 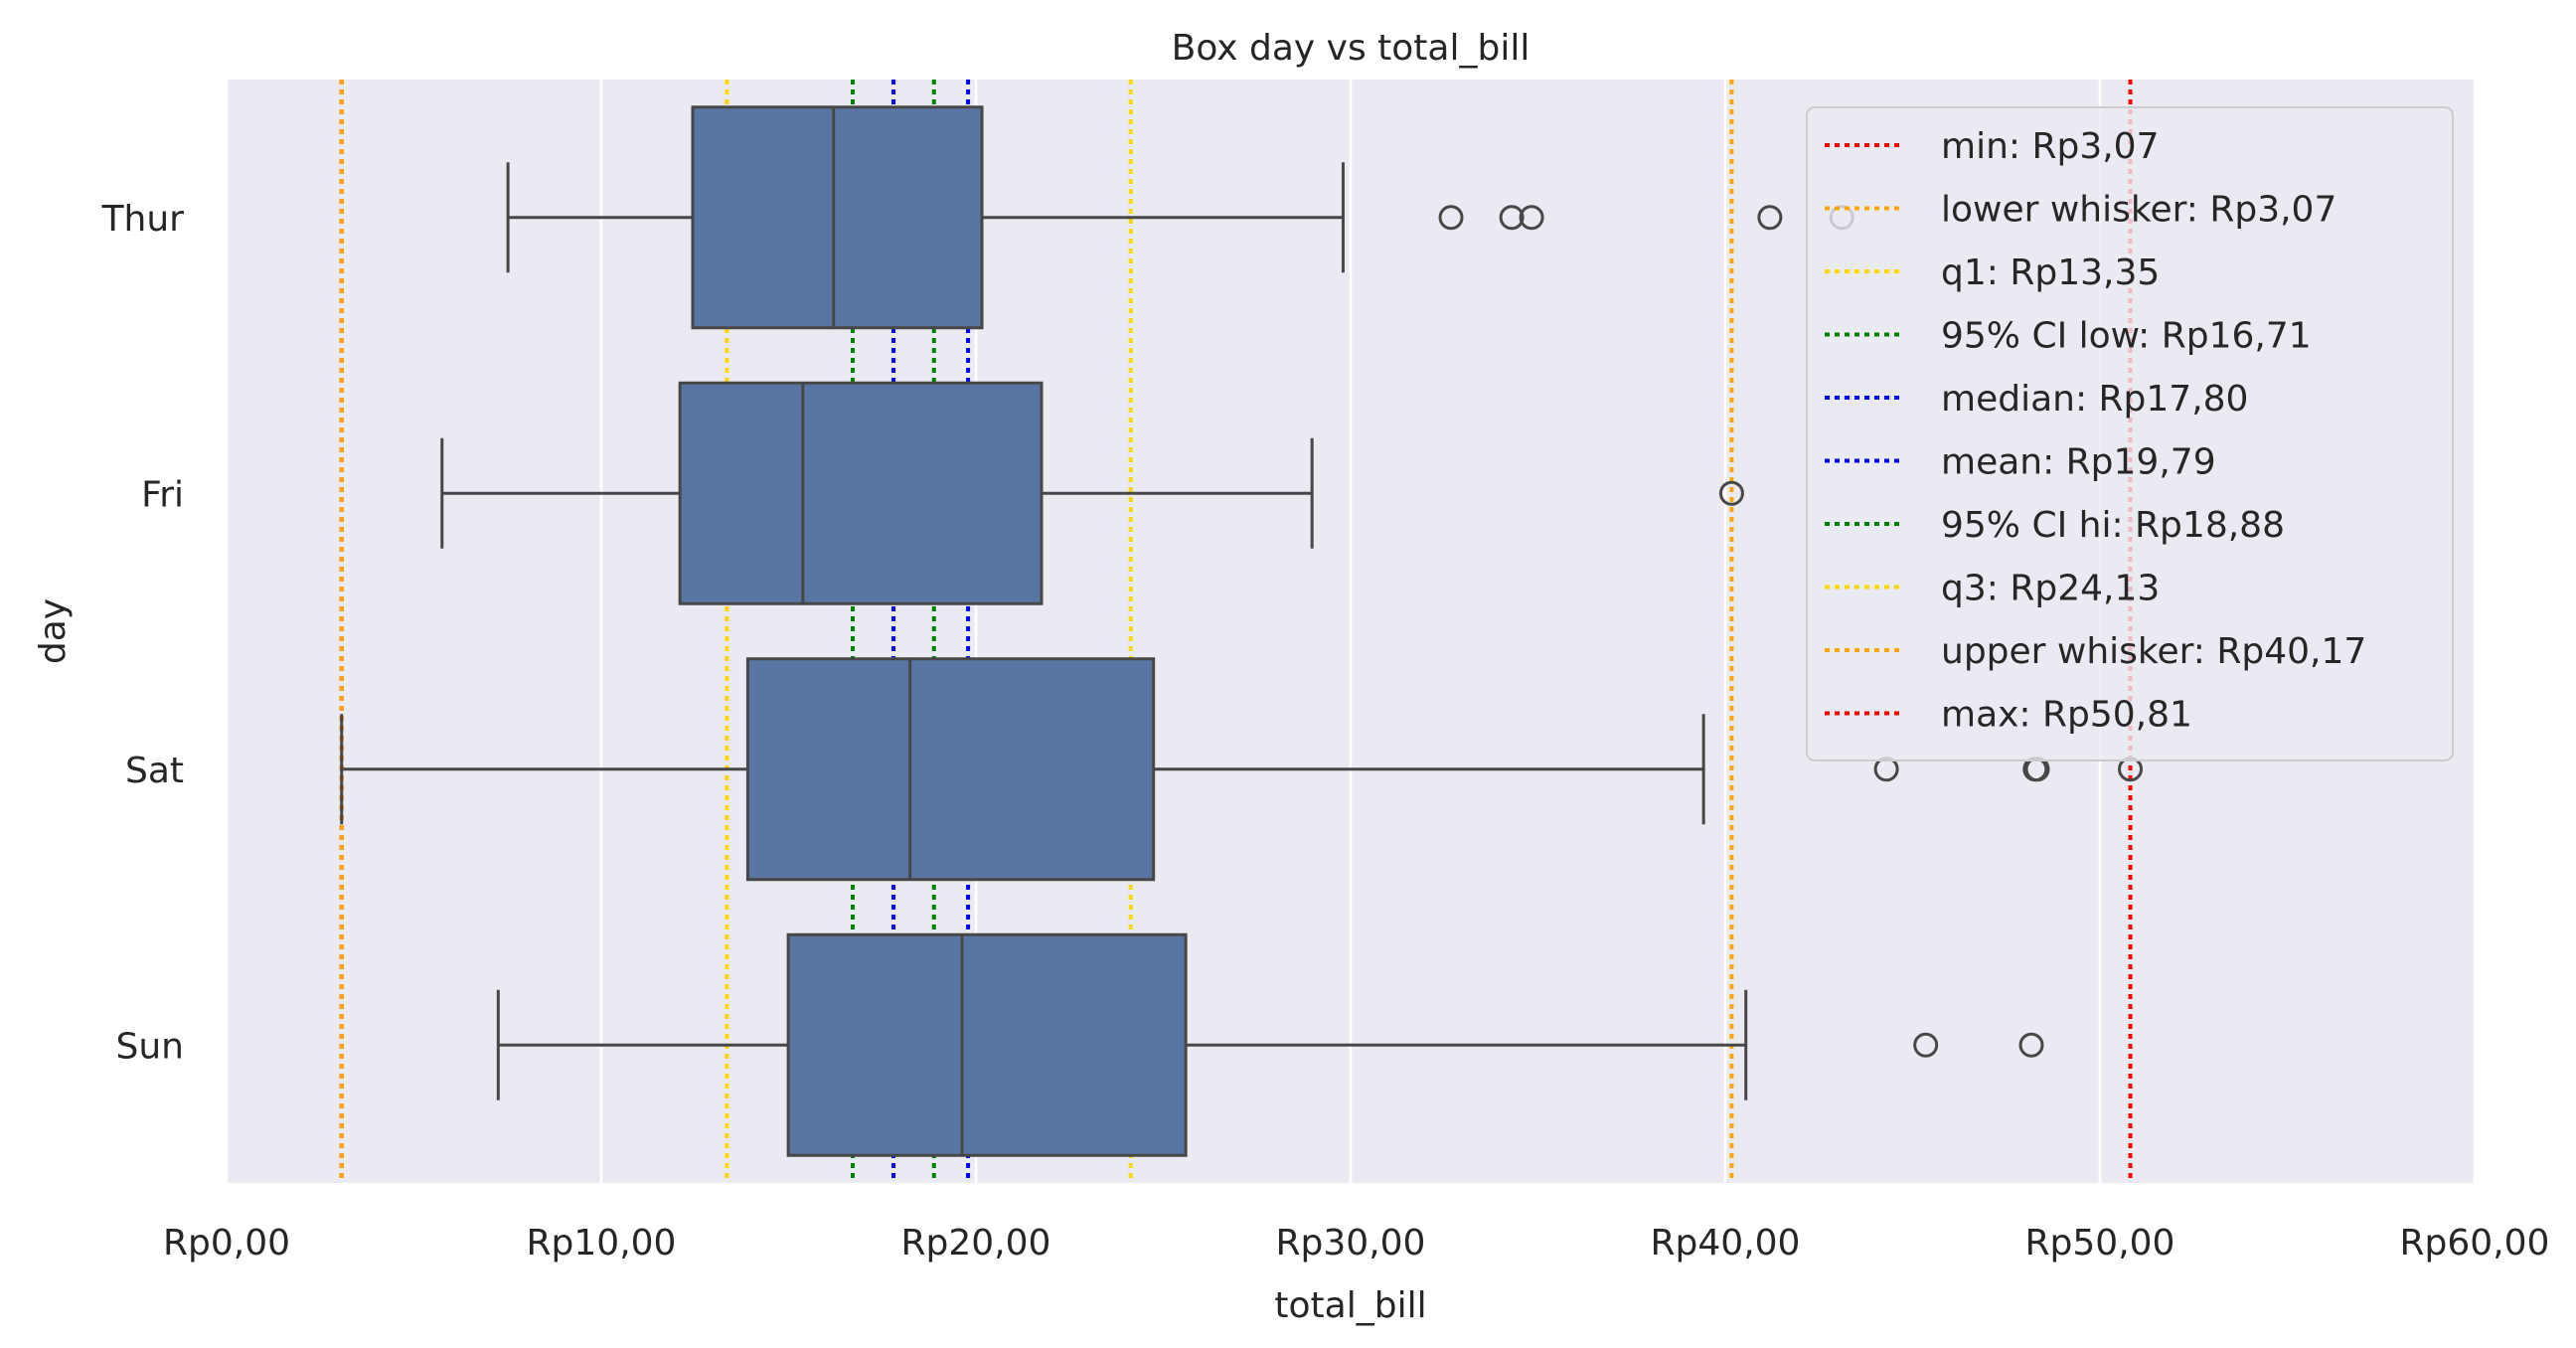 I want to click on legend-label: 95% CI low: Rp16,71, so click(x=2126, y=336).